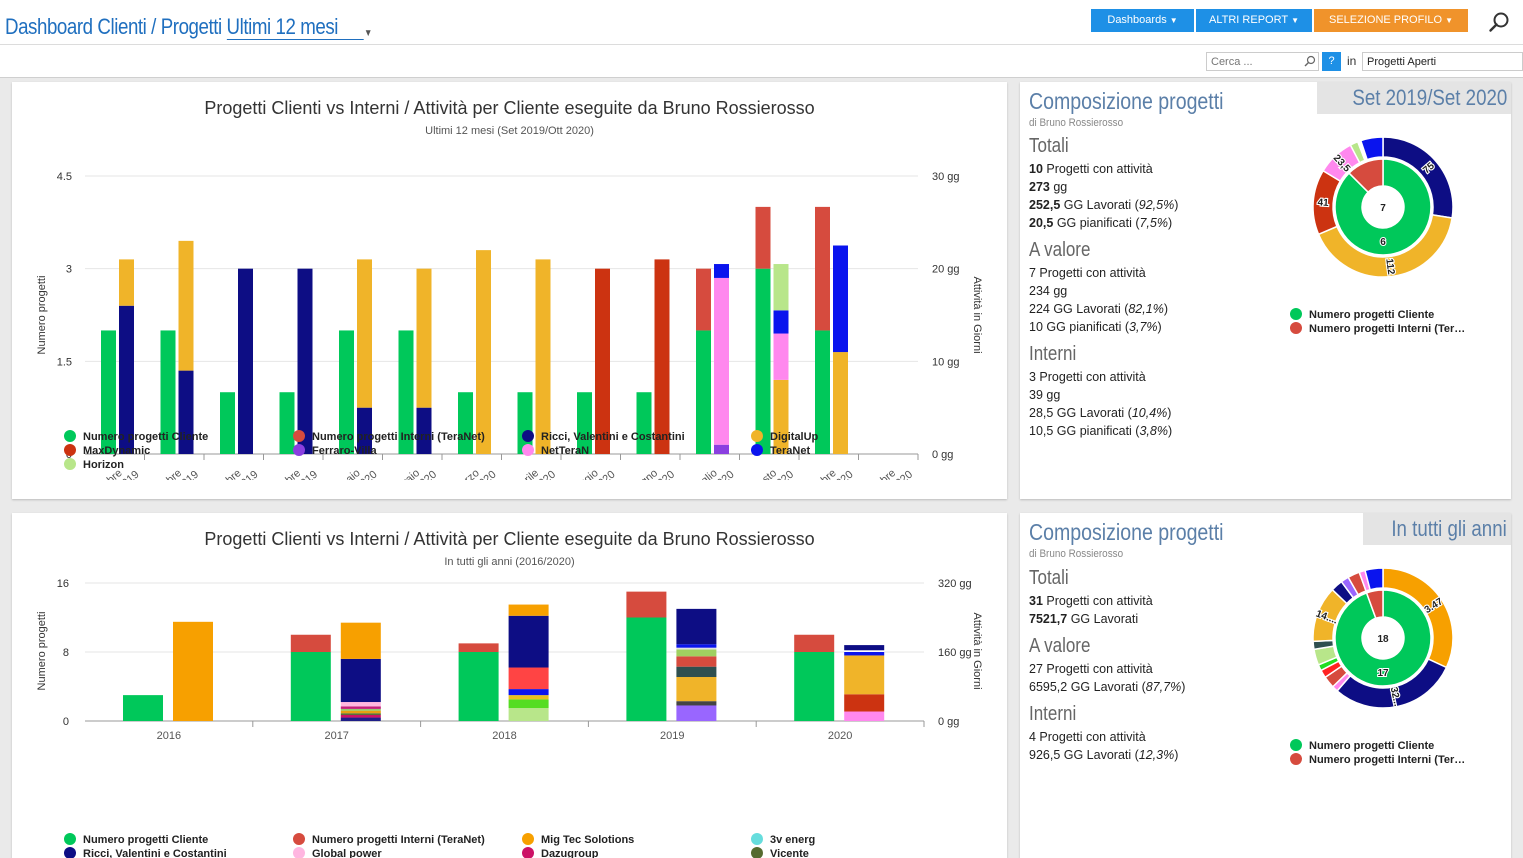 This screenshot has height=858, width=1523. What do you see at coordinates (295, 27) in the screenshot?
I see `period-select: Ultimi 12 mesi` at bounding box center [295, 27].